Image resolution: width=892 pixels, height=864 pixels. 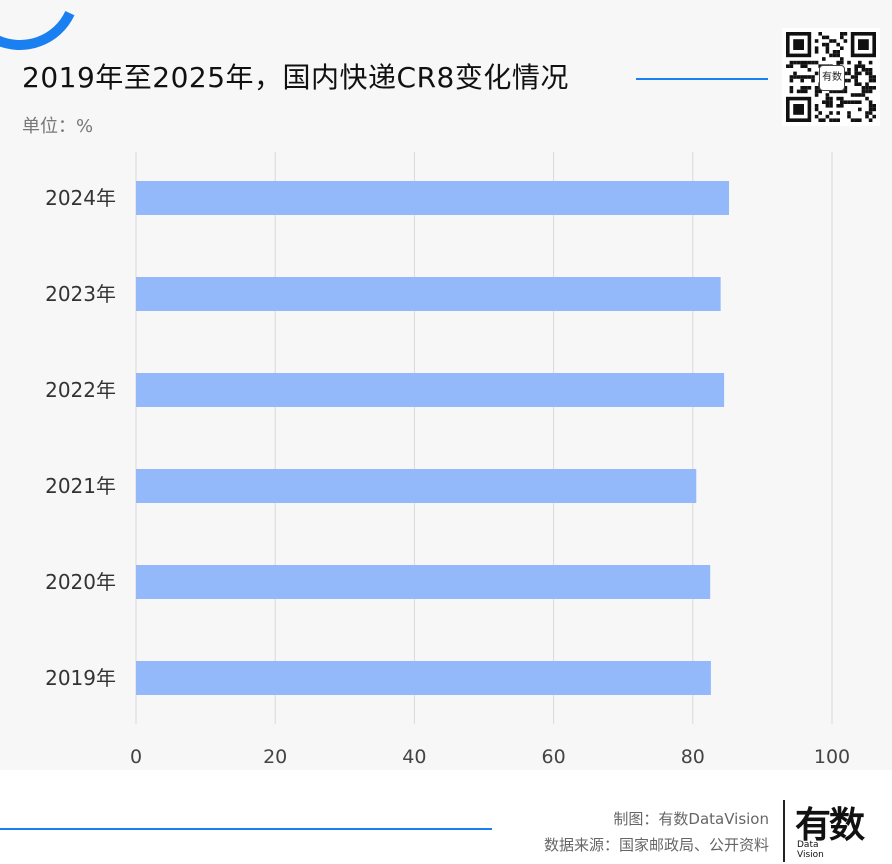 I want to click on brand-logo-vision: Vision, so click(x=810, y=855).